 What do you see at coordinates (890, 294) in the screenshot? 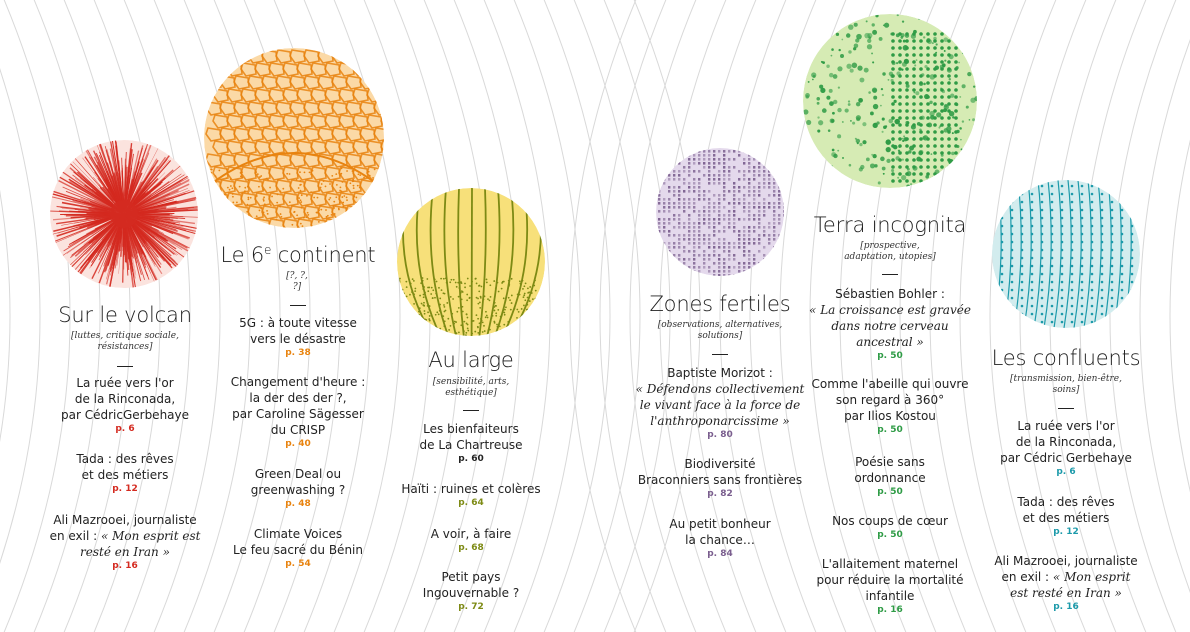
I see `entry-line: Sébastien Bohler :` at bounding box center [890, 294].